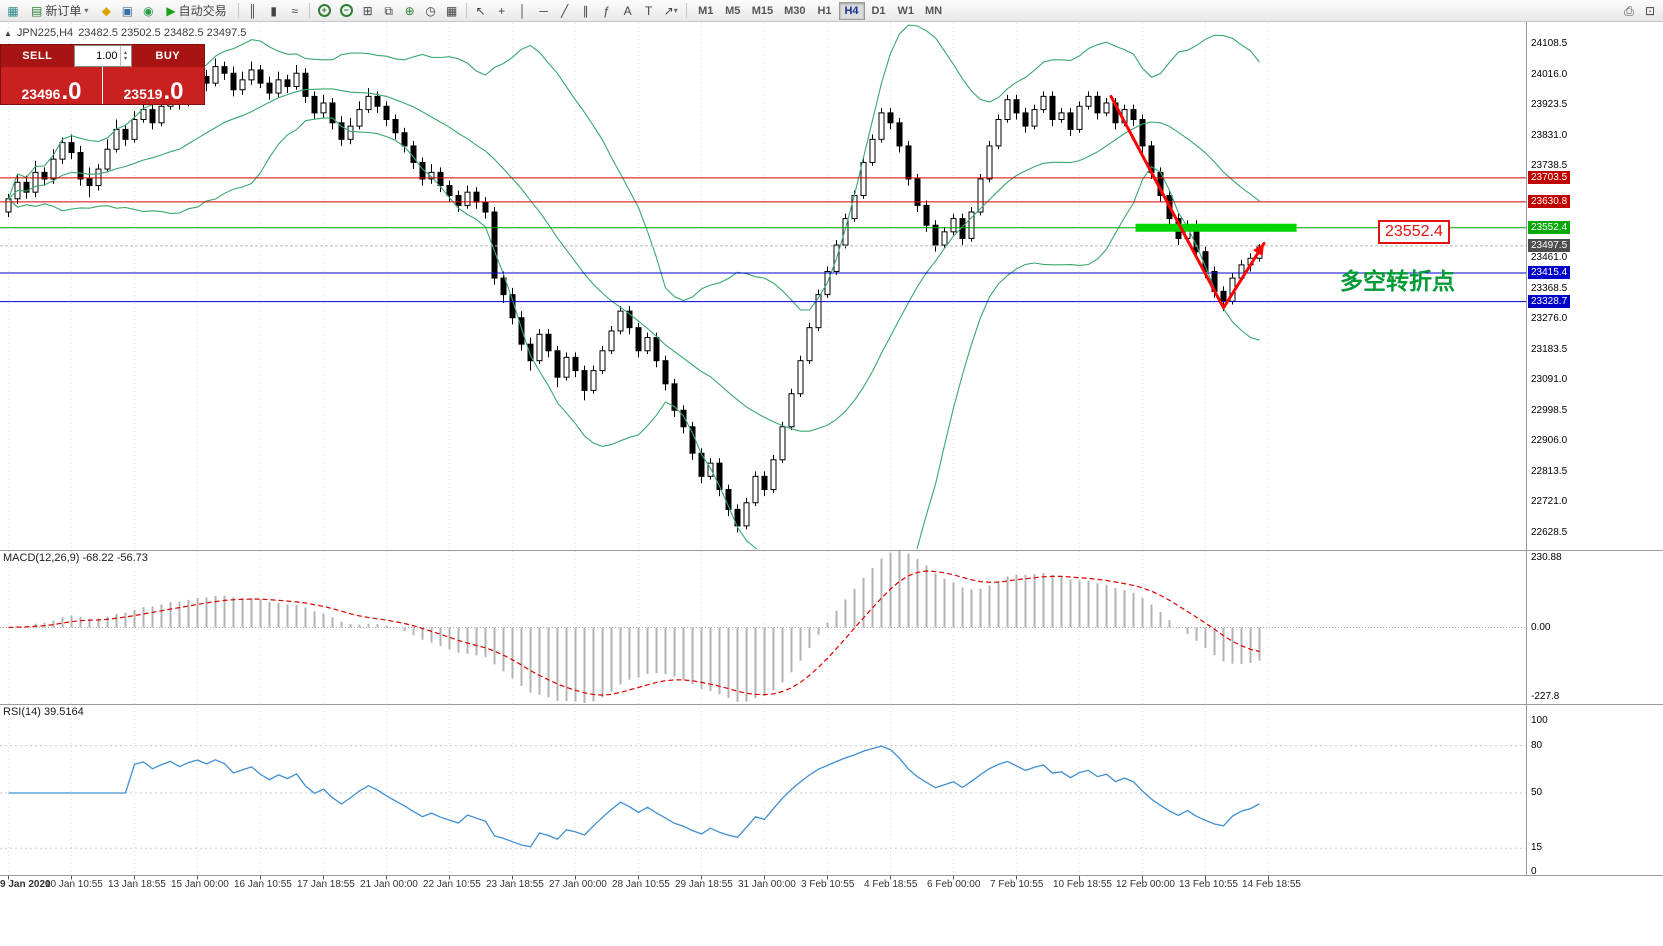 The height and width of the screenshot is (946, 1663). I want to click on play-icon: ▶, so click(171, 10).